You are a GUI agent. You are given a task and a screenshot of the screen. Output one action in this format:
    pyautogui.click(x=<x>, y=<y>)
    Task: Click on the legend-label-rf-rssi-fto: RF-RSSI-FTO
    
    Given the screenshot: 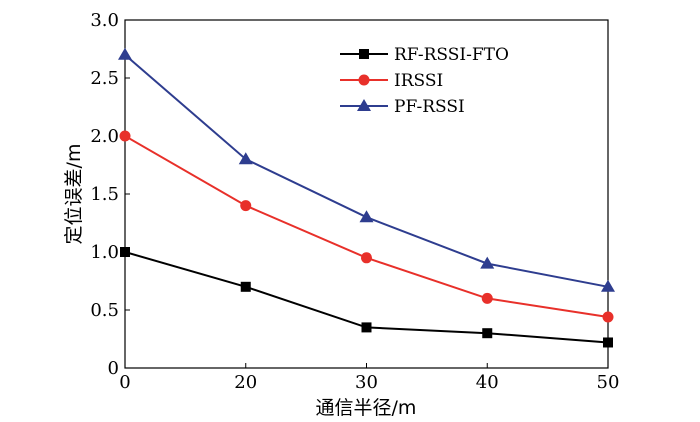 What is the action you would take?
    pyautogui.click(x=451, y=55)
    